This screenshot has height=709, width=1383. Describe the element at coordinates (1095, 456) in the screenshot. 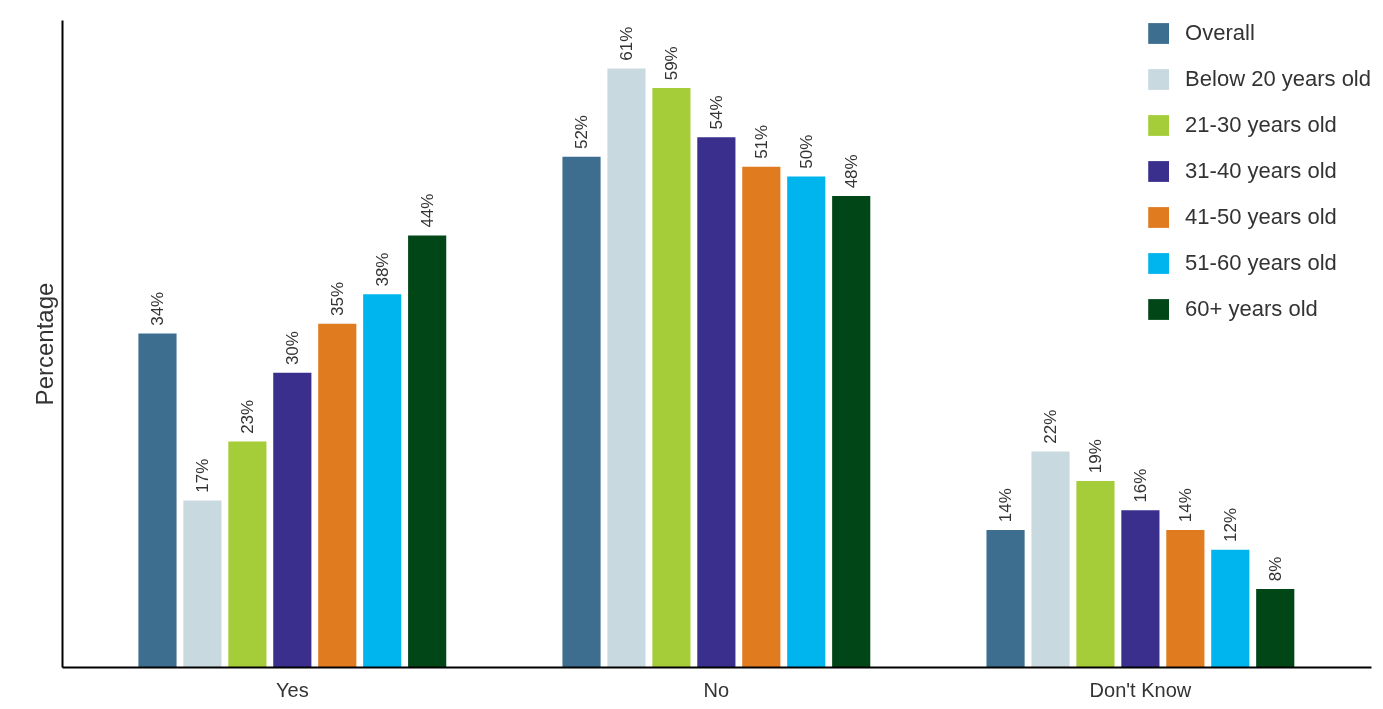

I see `data-label: 19%` at that location.